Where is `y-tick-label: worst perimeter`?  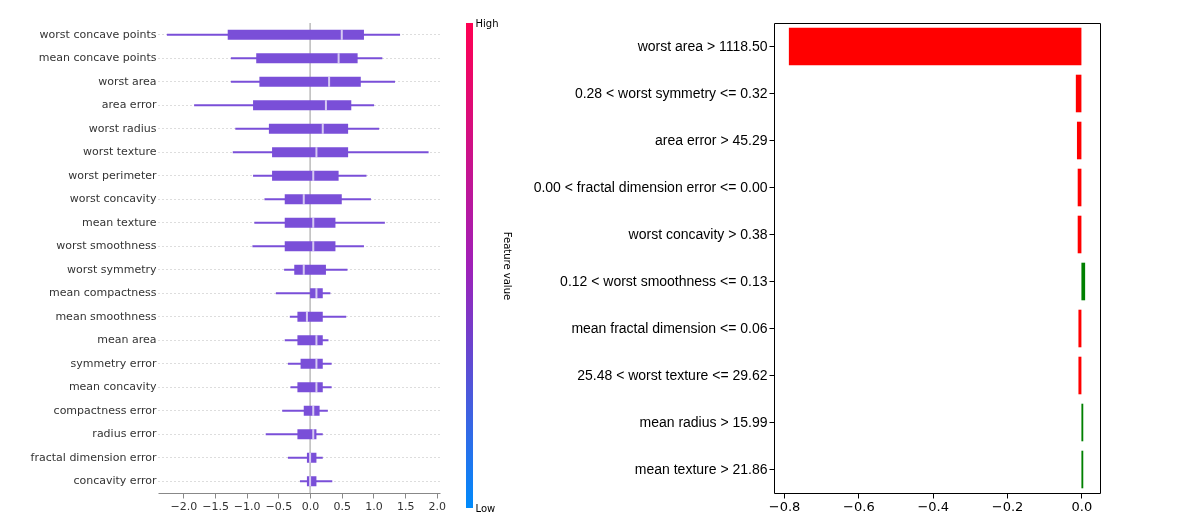 y-tick-label: worst perimeter is located at coordinates (112, 175).